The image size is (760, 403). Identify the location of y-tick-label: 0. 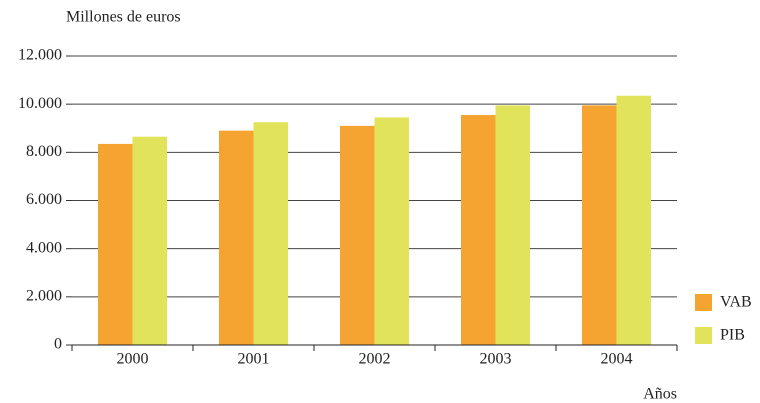
(58, 344).